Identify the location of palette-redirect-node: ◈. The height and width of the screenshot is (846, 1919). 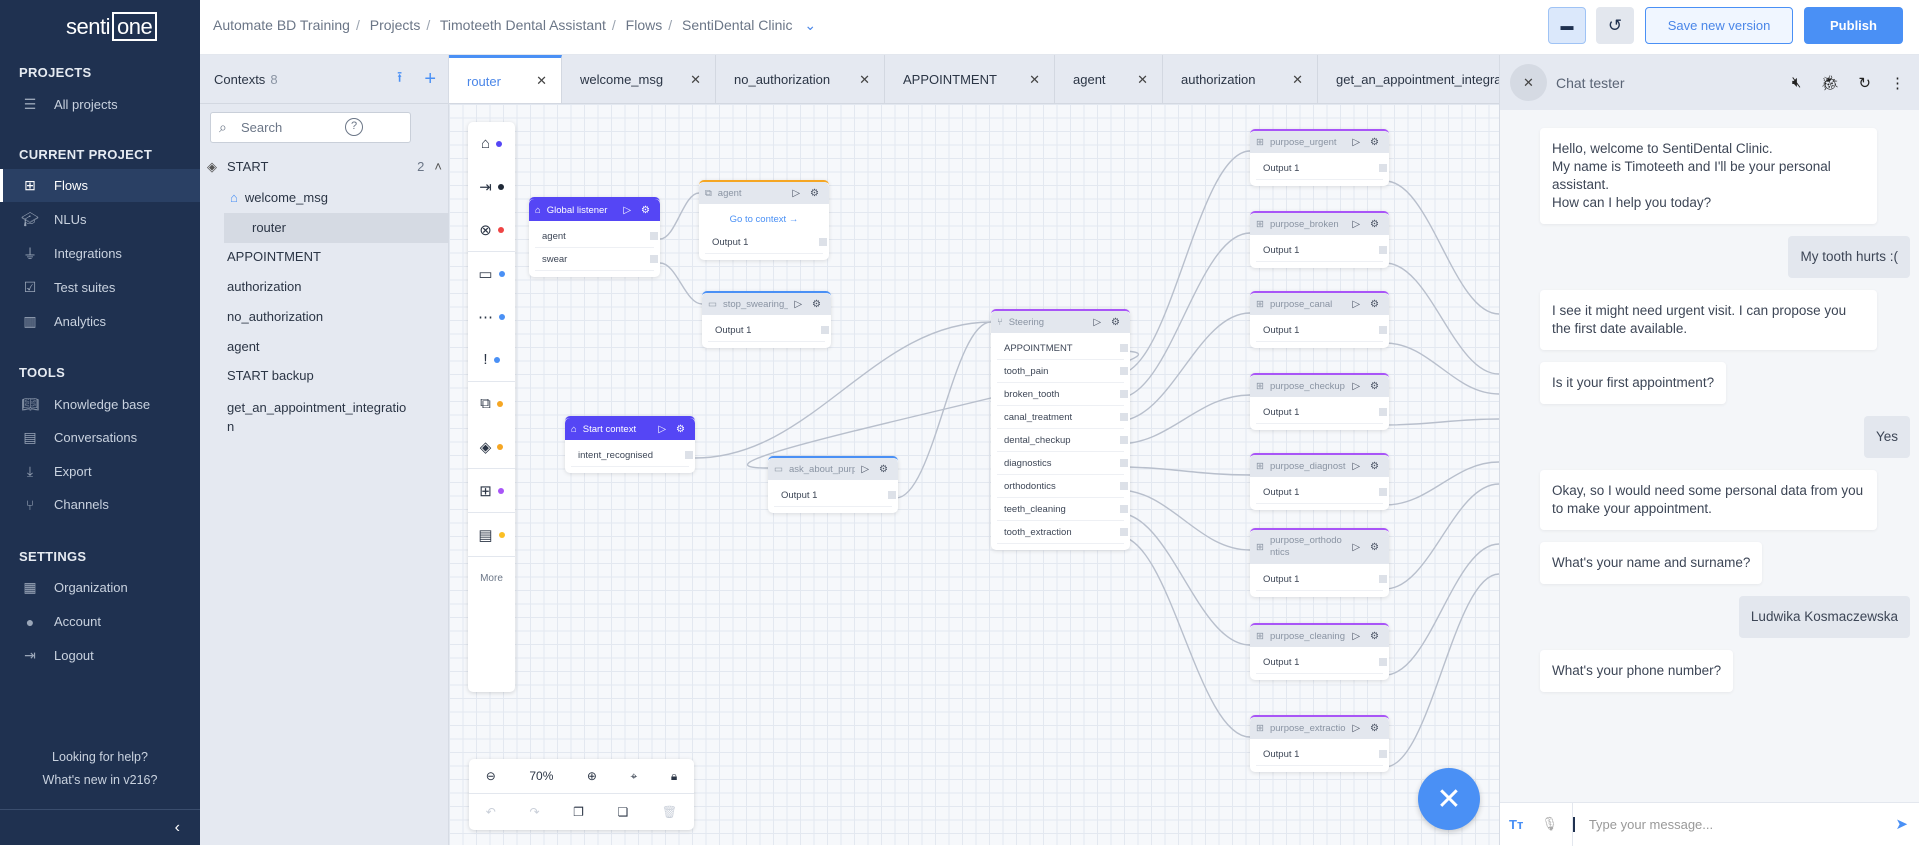
(491, 446).